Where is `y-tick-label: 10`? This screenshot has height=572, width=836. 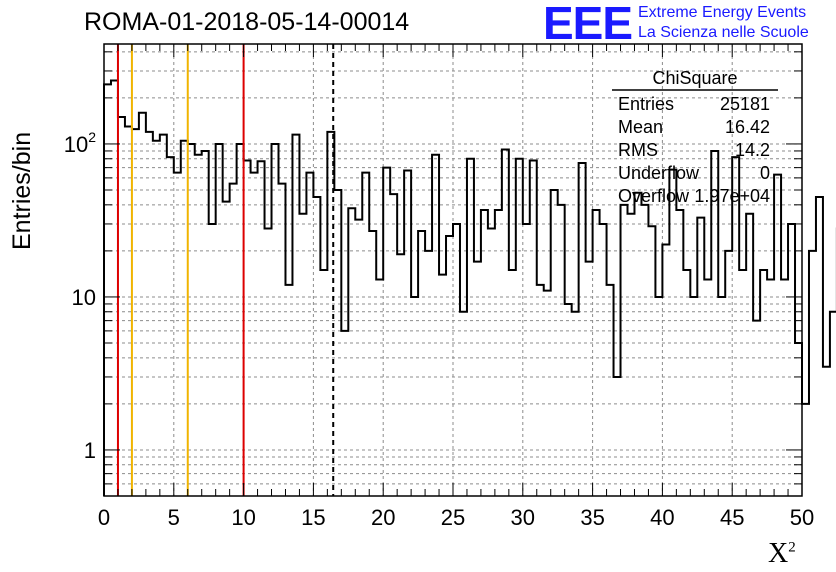
y-tick-label: 10 is located at coordinates (84, 297).